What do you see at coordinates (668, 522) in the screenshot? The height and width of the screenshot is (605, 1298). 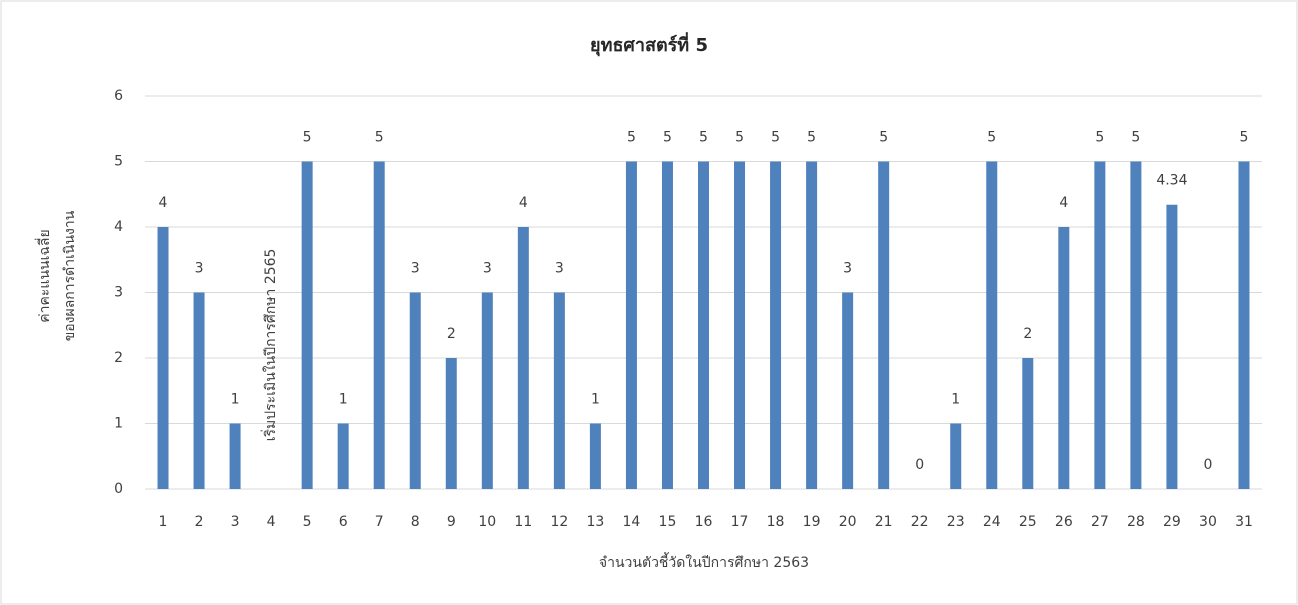 I see `x-tick-label: 15` at bounding box center [668, 522].